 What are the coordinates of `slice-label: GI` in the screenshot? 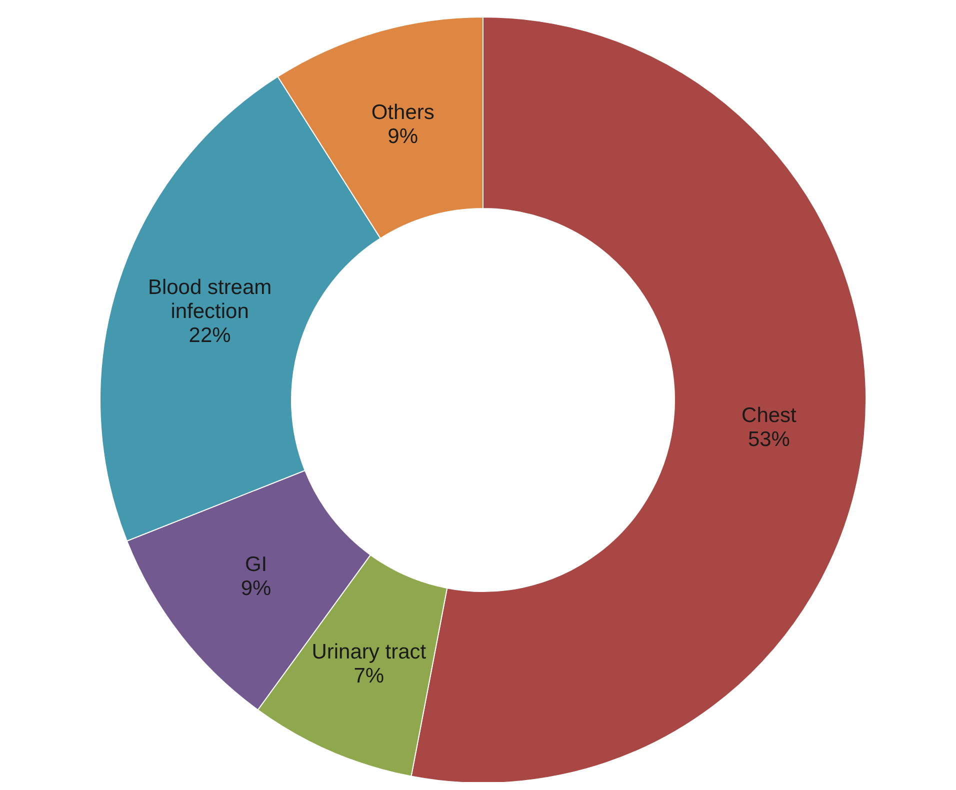 It's located at (256, 564).